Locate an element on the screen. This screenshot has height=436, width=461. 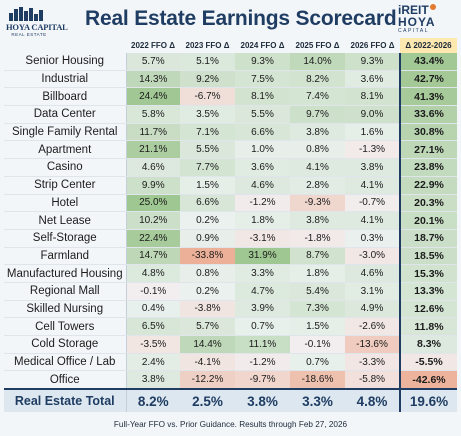
ffo-change-cell: -1.8% is located at coordinates (317, 238).